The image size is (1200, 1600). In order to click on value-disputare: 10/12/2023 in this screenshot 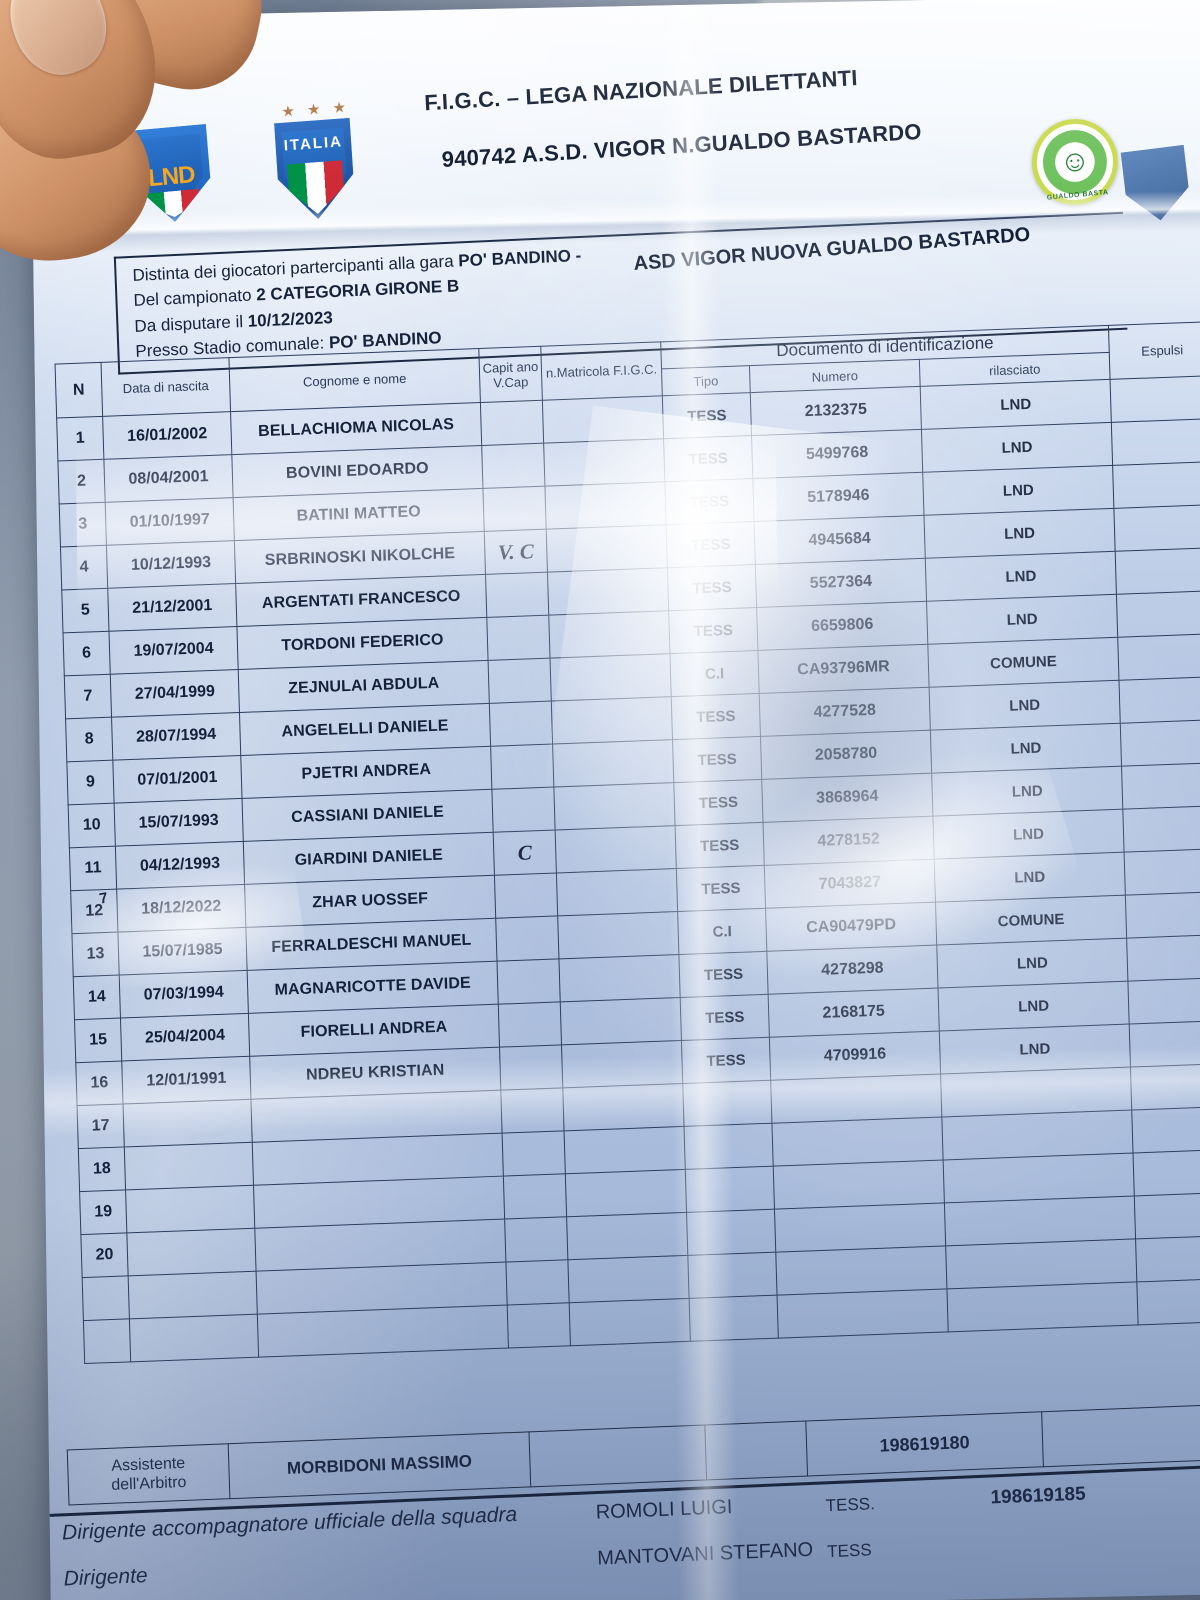, I will do `click(290, 319)`.